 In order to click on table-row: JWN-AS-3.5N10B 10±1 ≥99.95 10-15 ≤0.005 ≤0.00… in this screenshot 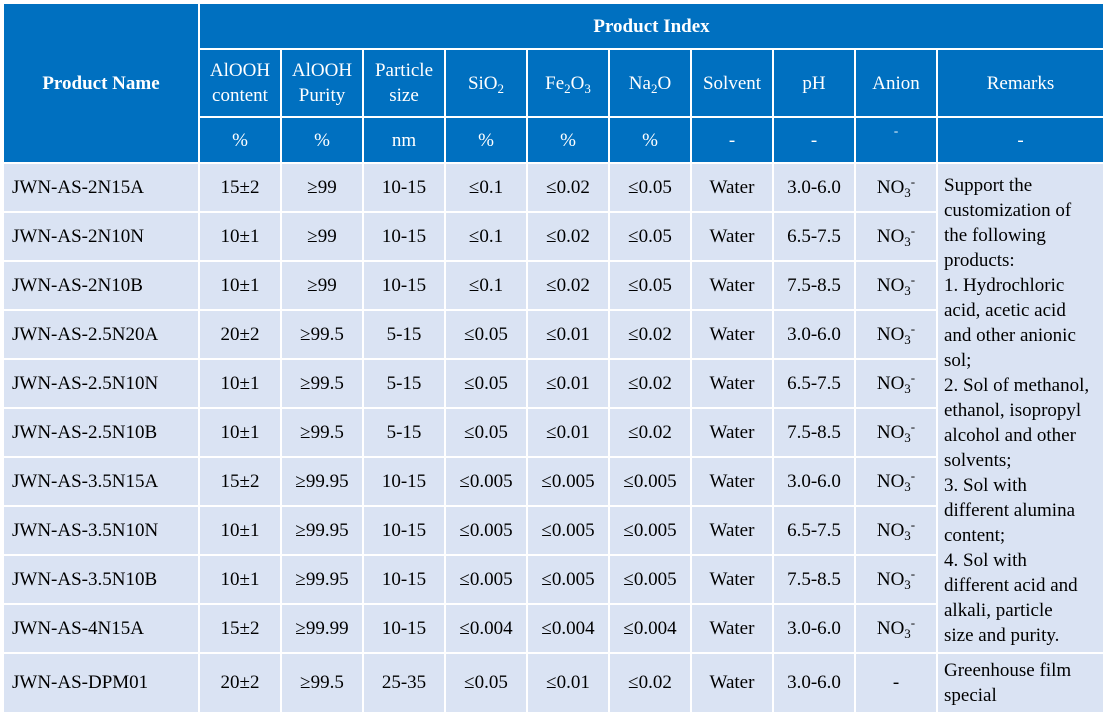, I will do `click(553, 579)`.